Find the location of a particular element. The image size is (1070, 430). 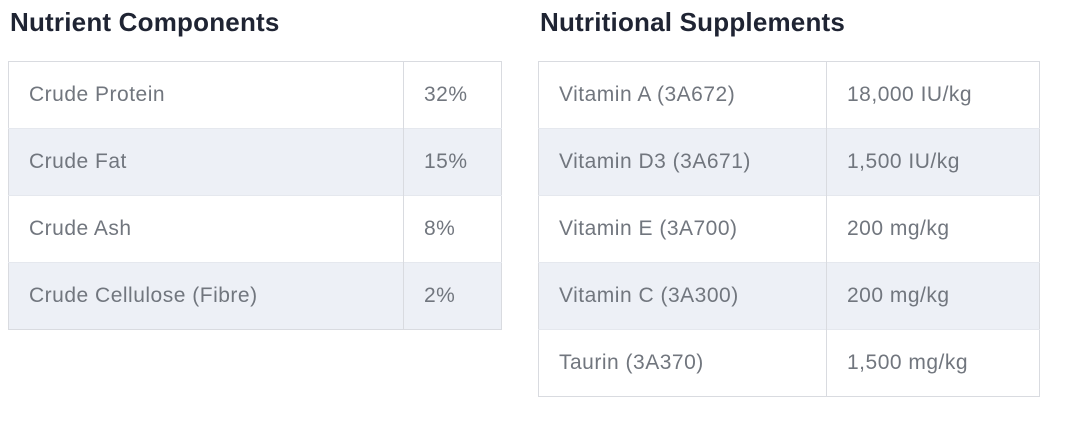

table-row: Taurin (3A370) 1,500 mg/kg is located at coordinates (789, 363).